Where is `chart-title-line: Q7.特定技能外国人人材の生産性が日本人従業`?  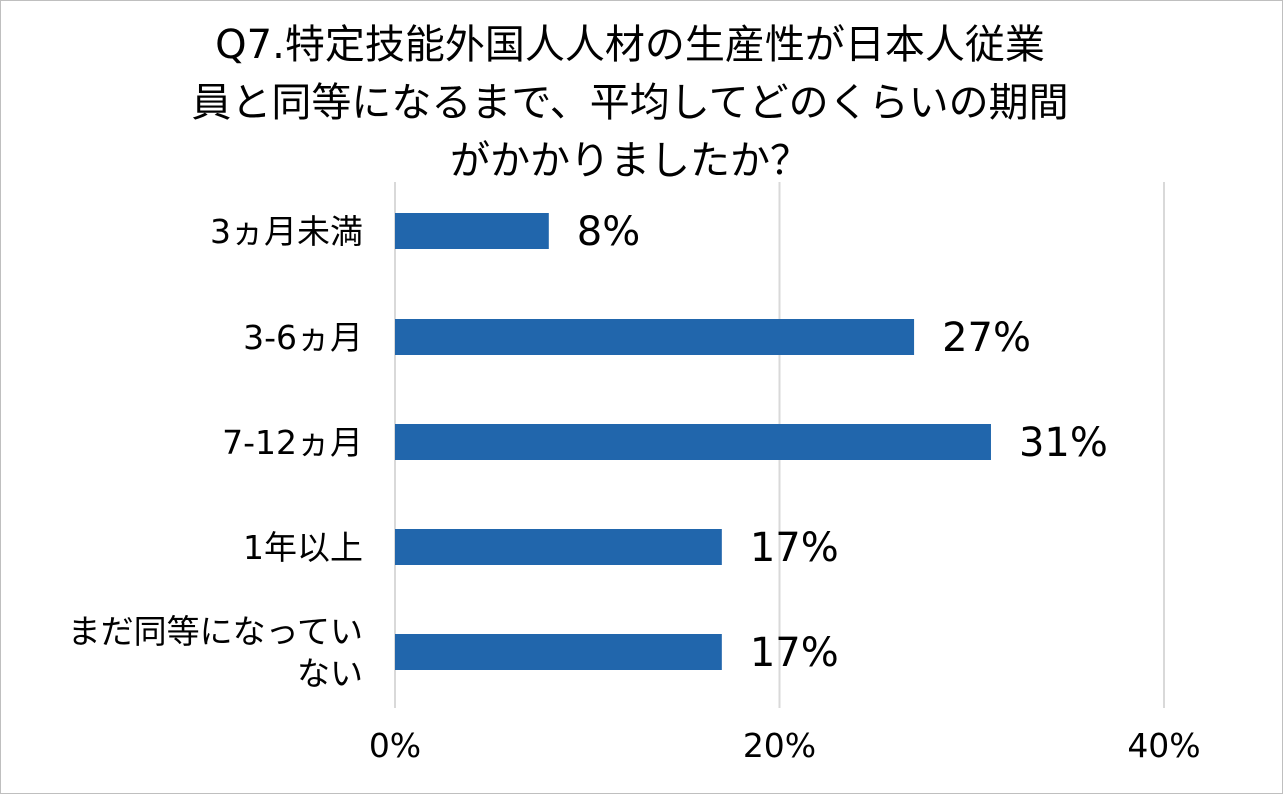
chart-title-line: Q7.特定技能外国人人材の生産性が日本人従業 is located at coordinates (630, 45).